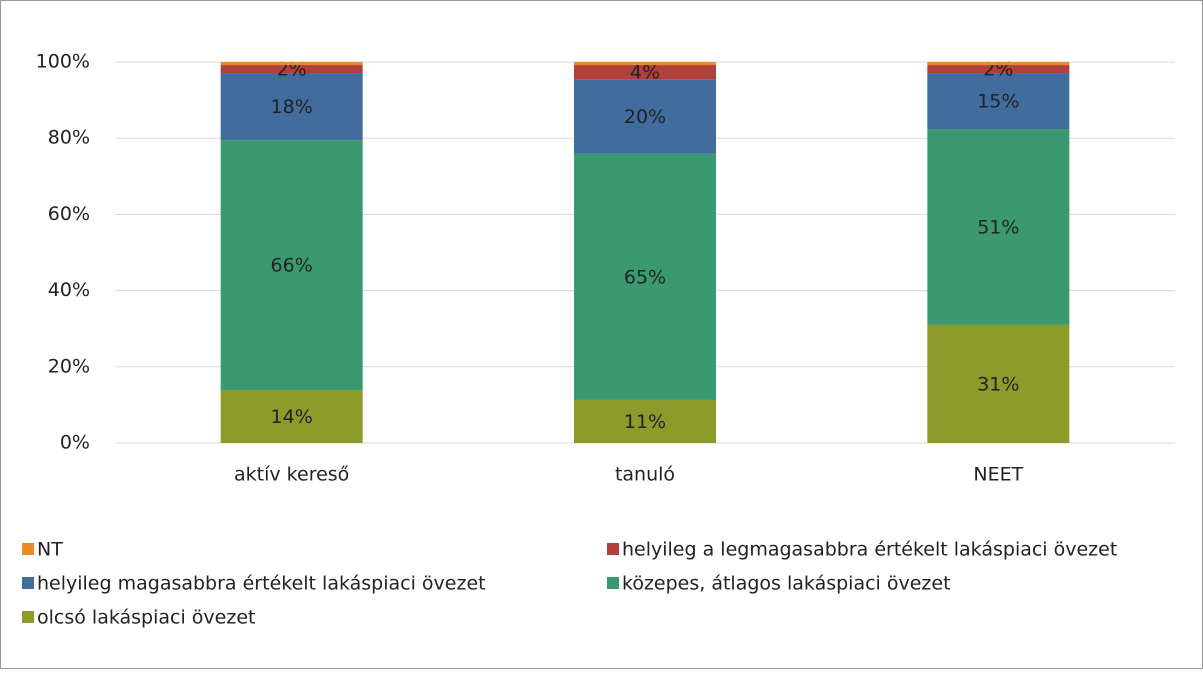 The height and width of the screenshot is (673, 1203). I want to click on y-tick-label: 20%, so click(69, 366).